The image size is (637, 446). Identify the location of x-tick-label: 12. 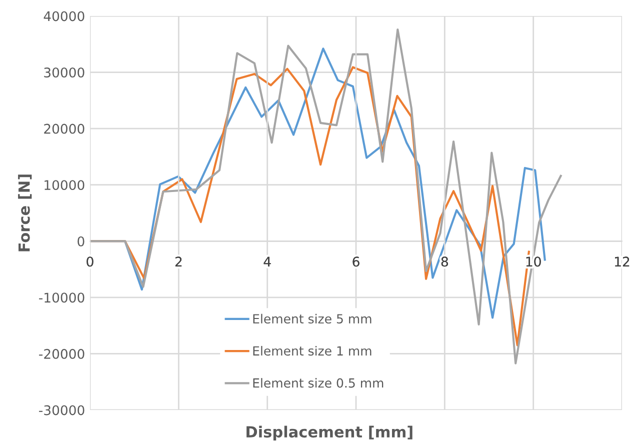
(622, 261).